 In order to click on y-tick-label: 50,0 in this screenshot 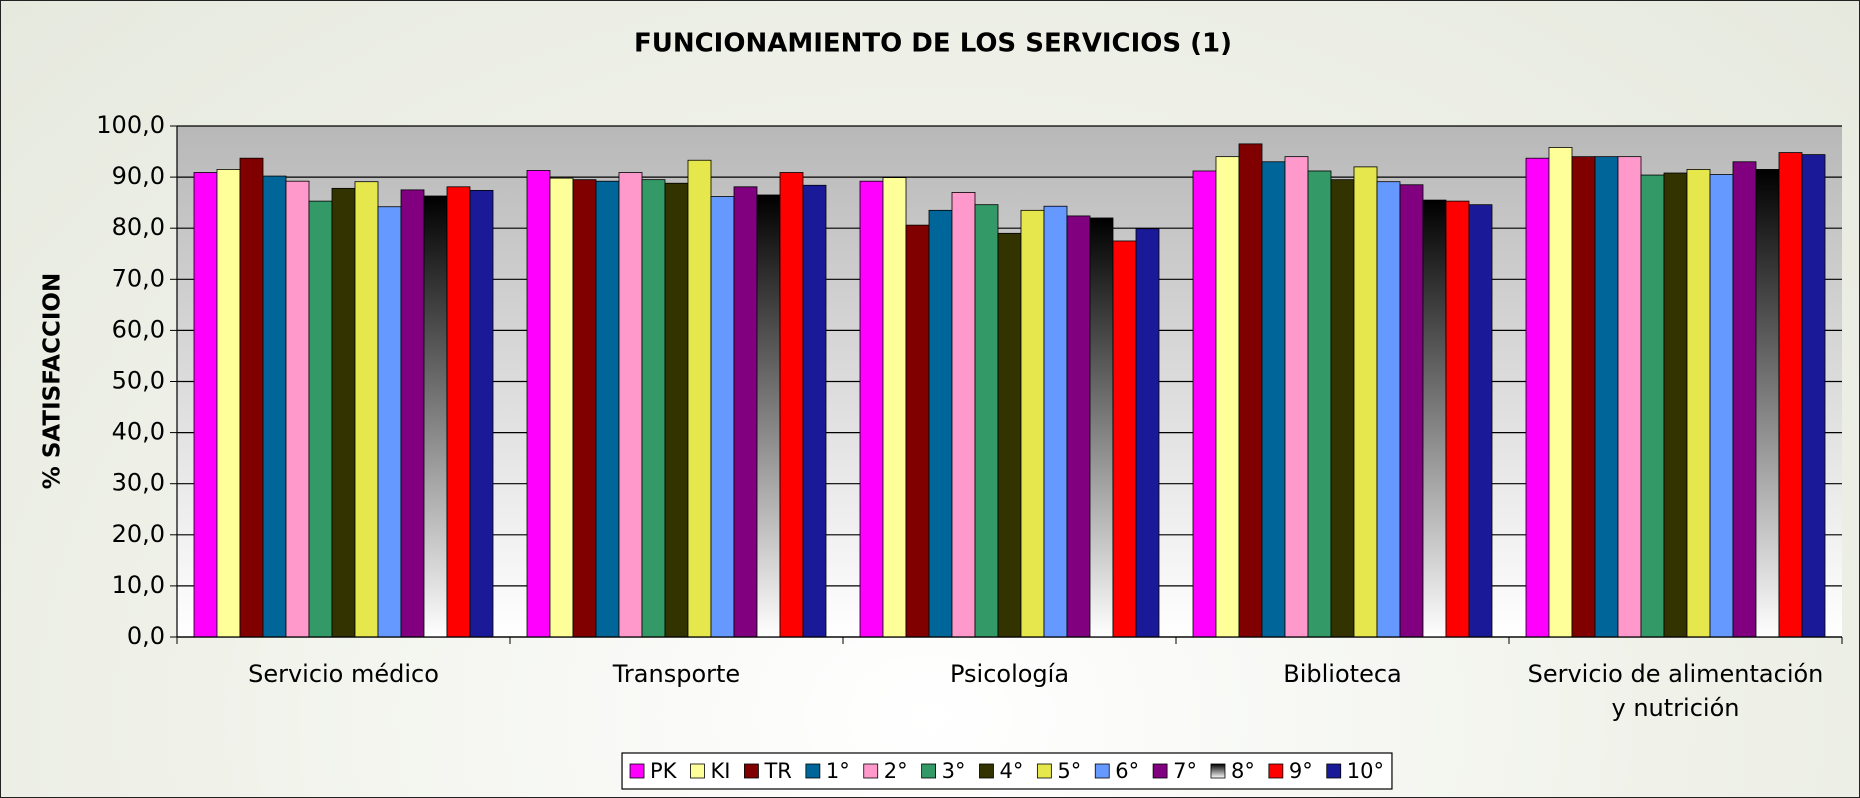, I will do `click(138, 381)`.